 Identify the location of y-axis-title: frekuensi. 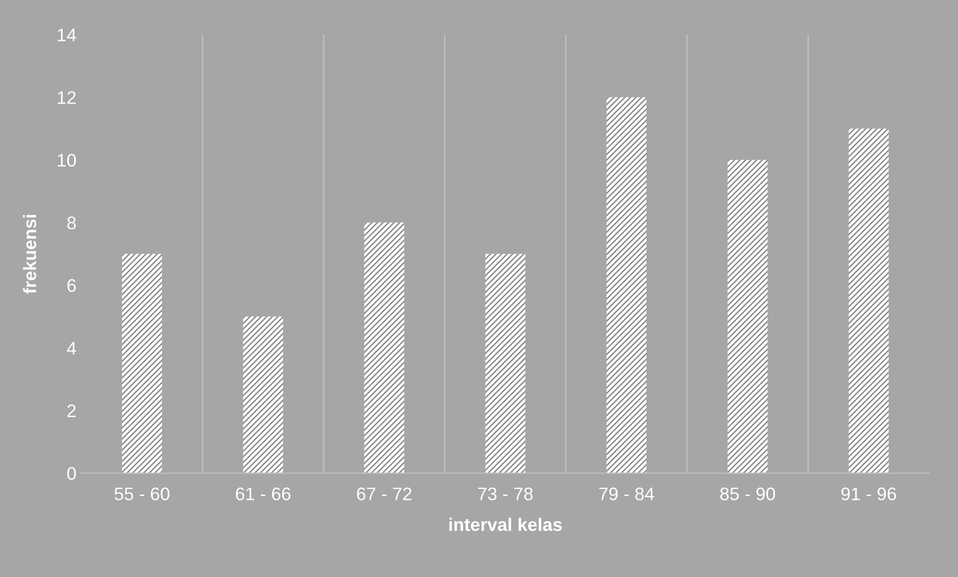
(29, 254).